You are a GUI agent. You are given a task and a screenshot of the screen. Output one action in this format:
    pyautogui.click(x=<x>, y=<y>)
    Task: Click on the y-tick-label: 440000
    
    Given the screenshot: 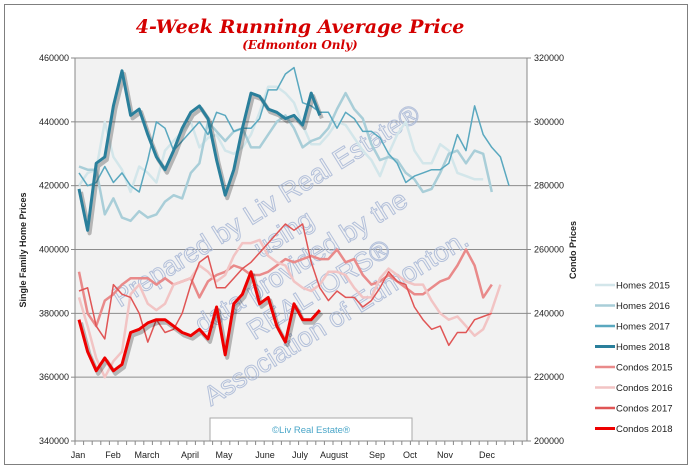 What is the action you would take?
    pyautogui.click(x=54, y=122)
    